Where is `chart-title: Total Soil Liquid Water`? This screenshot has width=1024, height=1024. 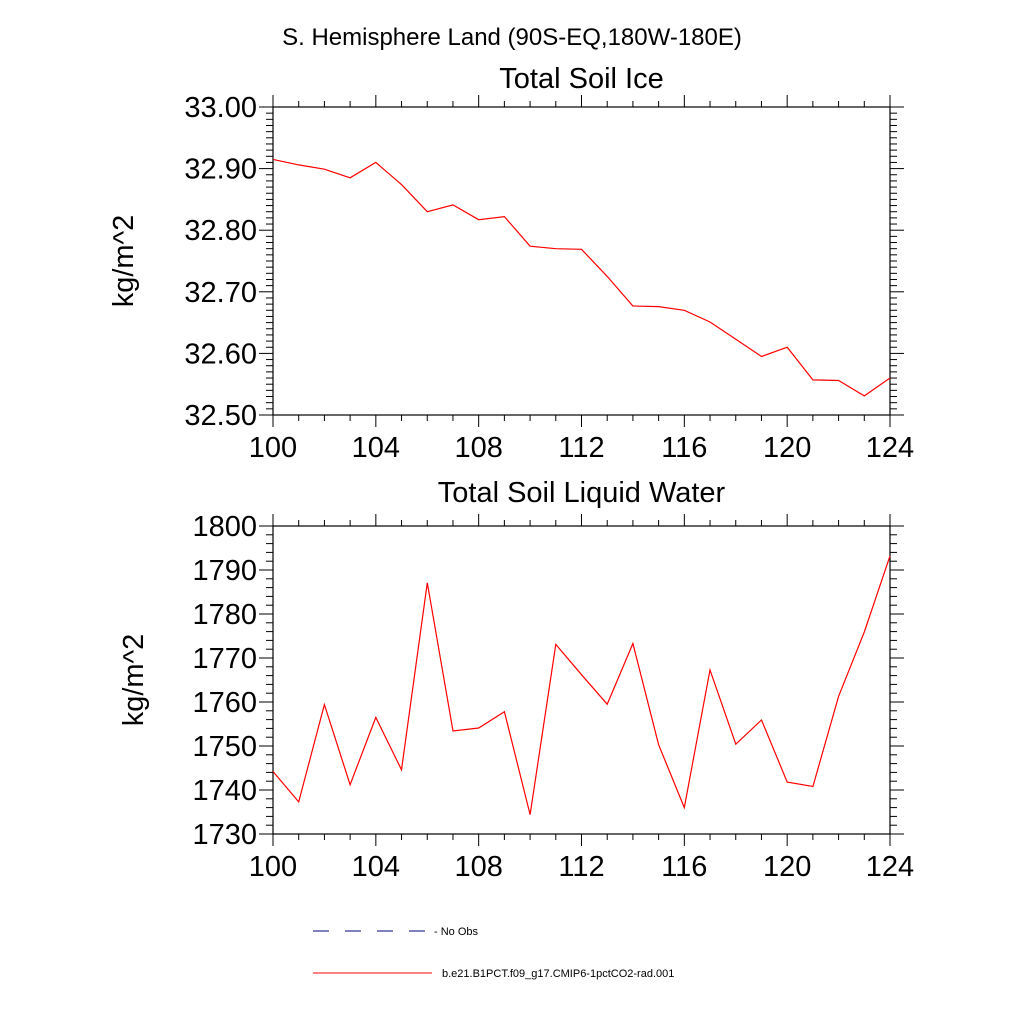 chart-title: Total Soil Liquid Water is located at coordinates (582, 493).